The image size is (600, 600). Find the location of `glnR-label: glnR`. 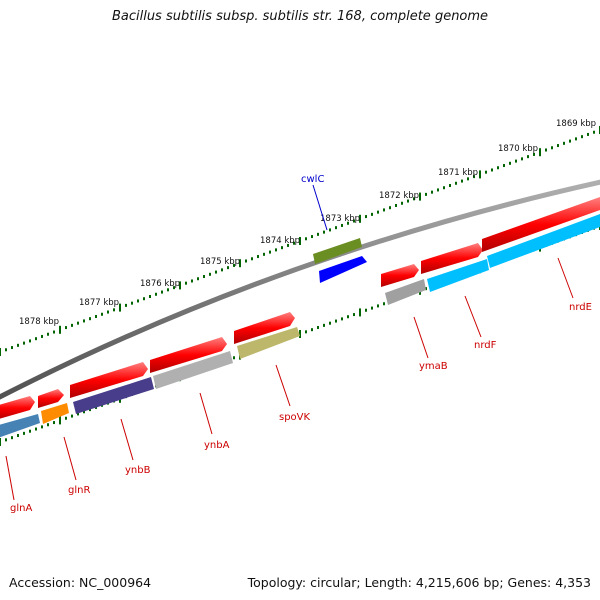

glnR-label: glnR is located at coordinates (79, 490).